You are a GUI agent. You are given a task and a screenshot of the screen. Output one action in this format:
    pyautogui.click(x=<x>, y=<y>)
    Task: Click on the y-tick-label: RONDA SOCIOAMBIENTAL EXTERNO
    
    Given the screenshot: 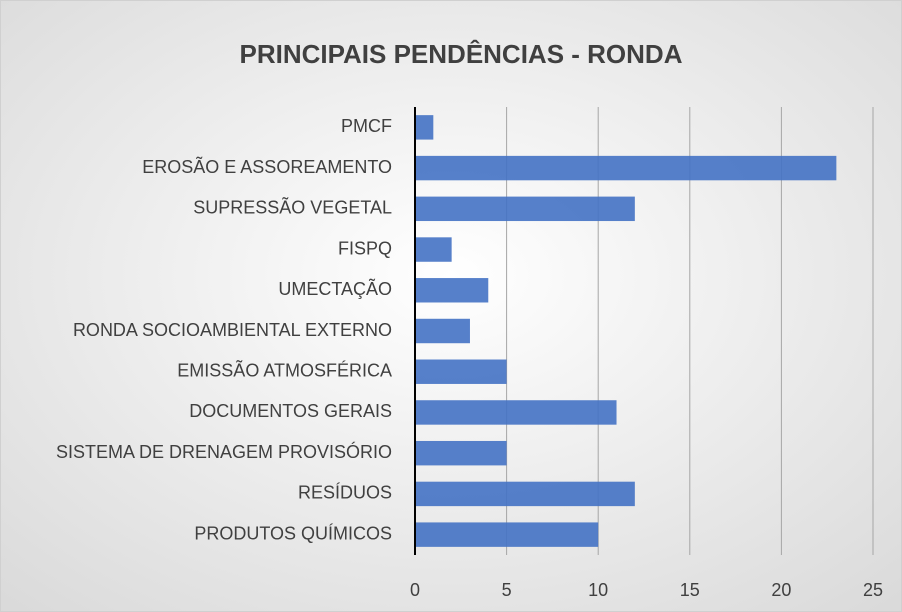 What is the action you would take?
    pyautogui.click(x=232, y=330)
    